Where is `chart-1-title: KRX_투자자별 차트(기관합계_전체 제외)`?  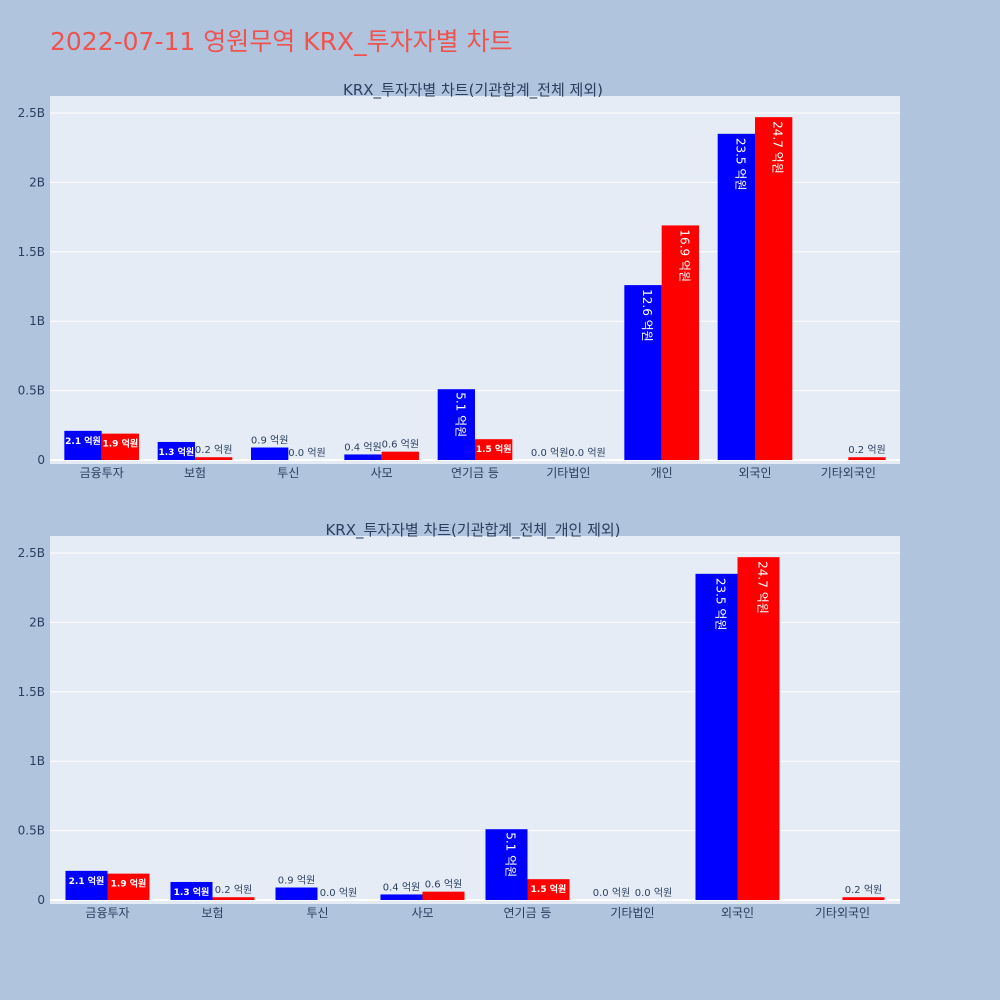
chart-1-title: KRX_투자자별 차트(기관합계_전체 제외) is located at coordinates (473, 90).